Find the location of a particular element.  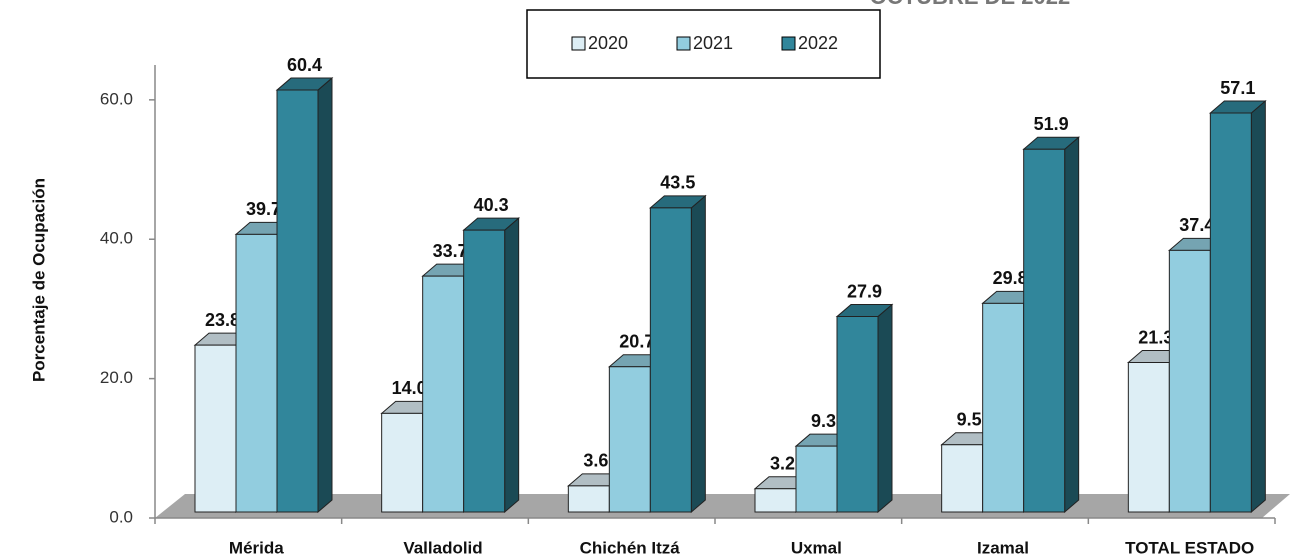

data-label: 51.9 is located at coordinates (1051, 124).